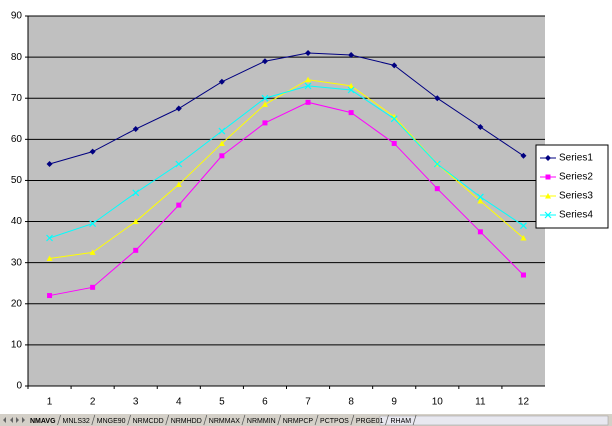  I want to click on y-tick-label: 30, so click(17, 262).